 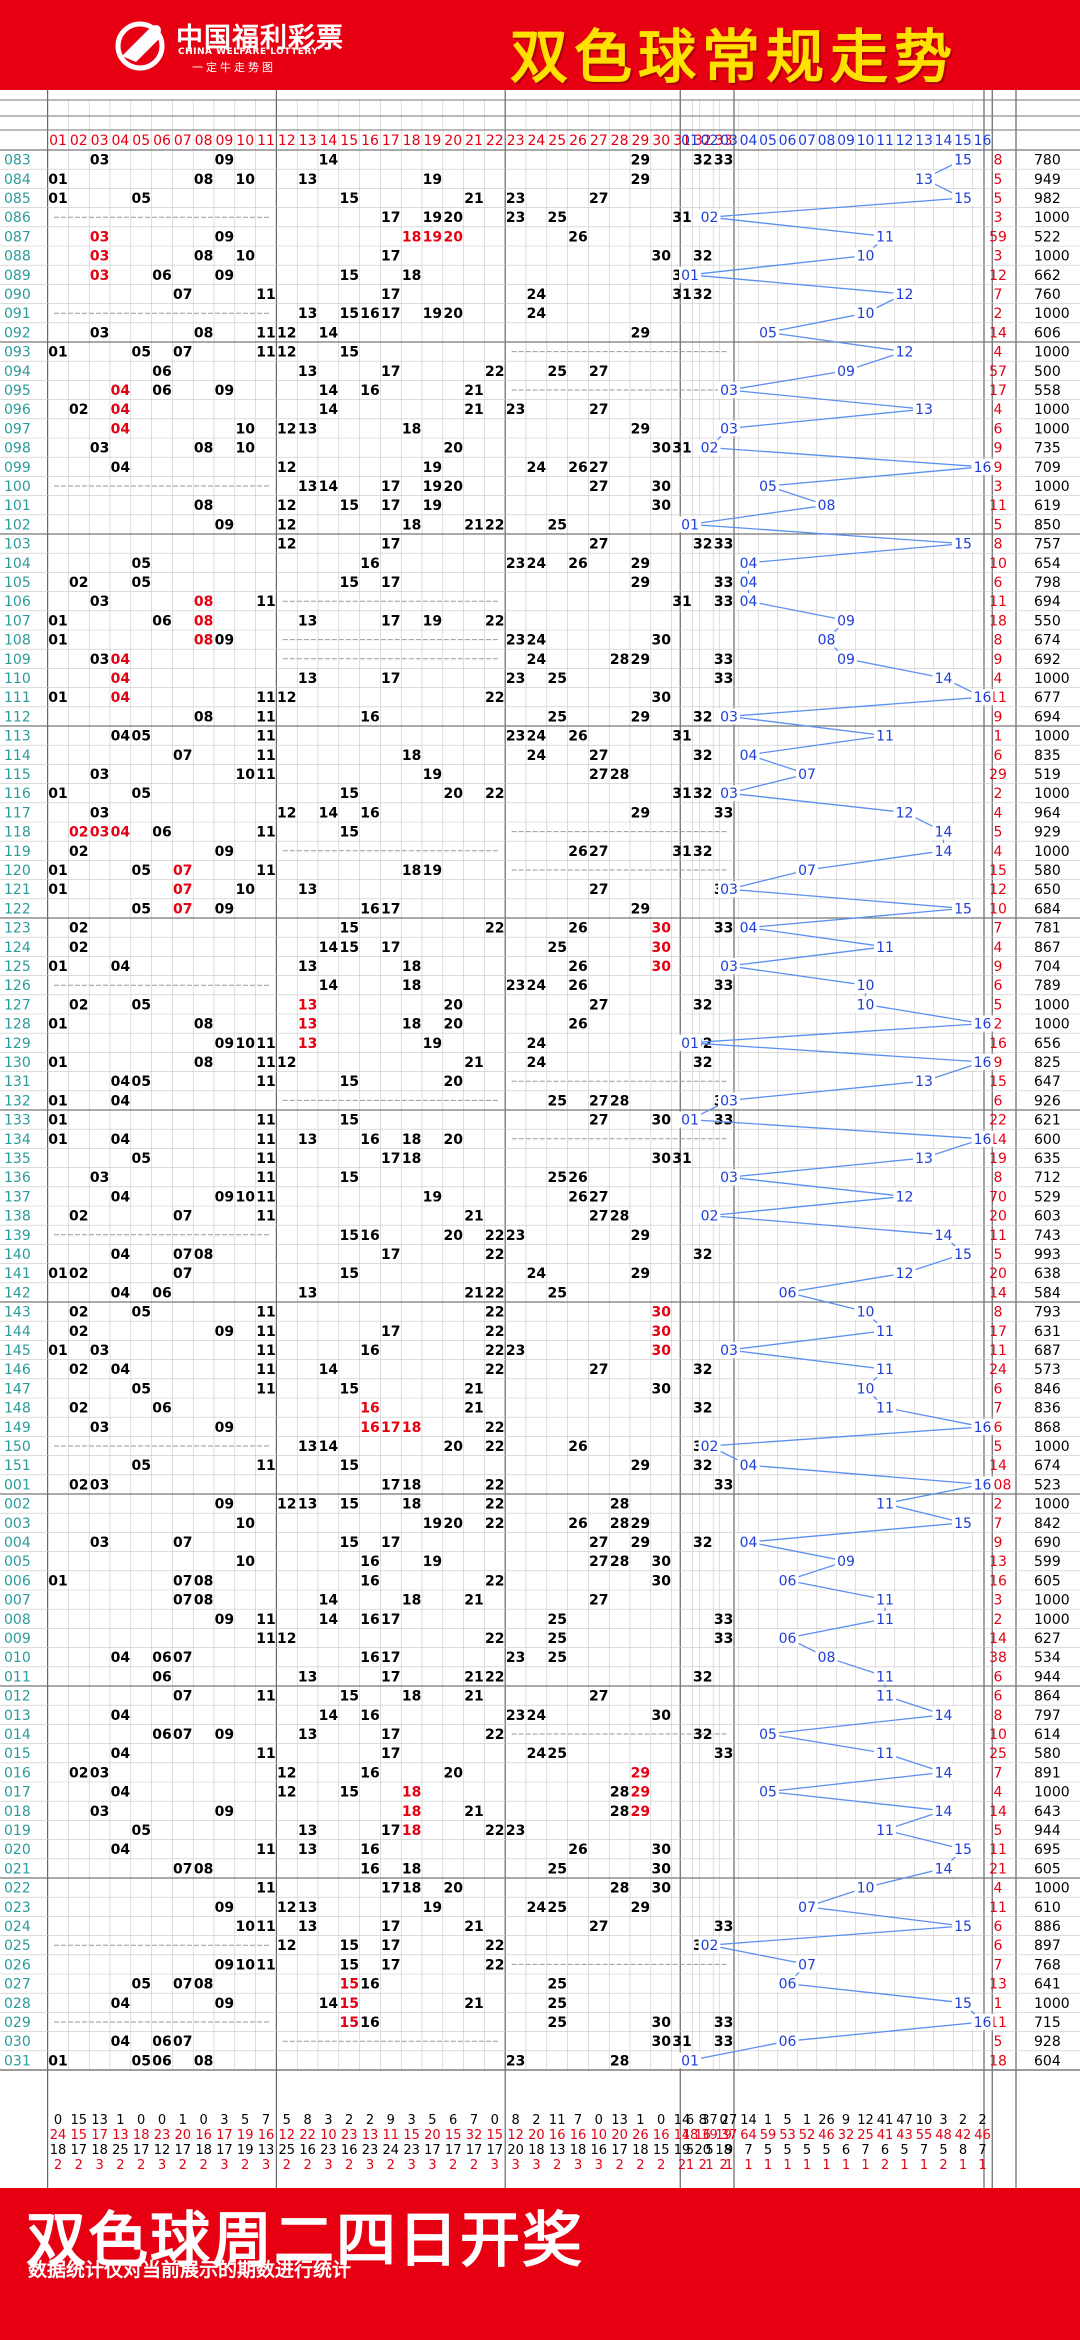 I want to click on blue-ball-number: 11, so click(x=885, y=237).